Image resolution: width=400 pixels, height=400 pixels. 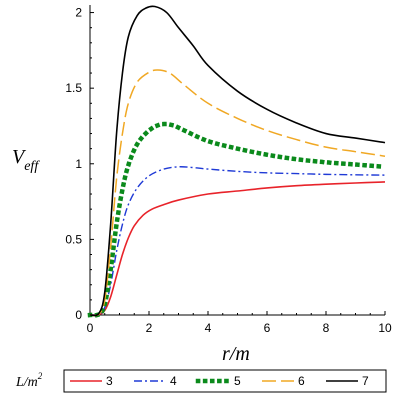 What do you see at coordinates (32, 166) in the screenshot?
I see `y-axis-label-sub: eff` at bounding box center [32, 166].